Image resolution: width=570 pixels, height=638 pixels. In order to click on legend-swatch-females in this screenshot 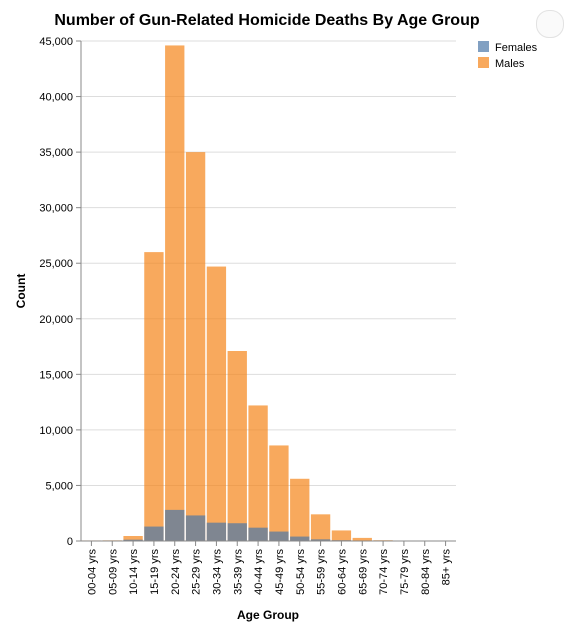, I will do `click(483, 46)`.